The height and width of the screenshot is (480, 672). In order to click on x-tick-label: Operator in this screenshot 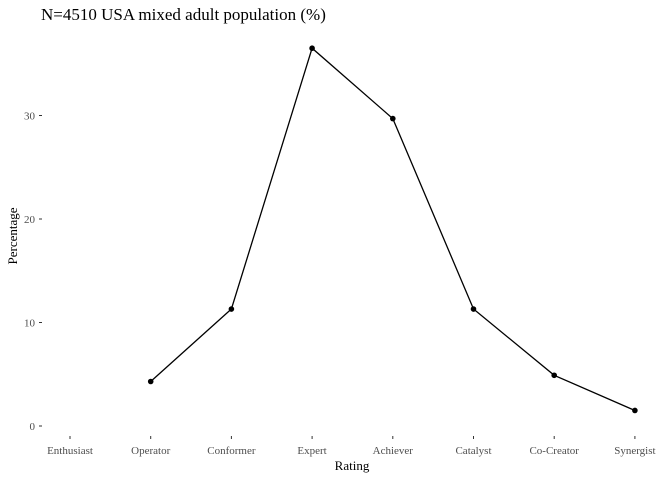, I will do `click(150, 451)`.